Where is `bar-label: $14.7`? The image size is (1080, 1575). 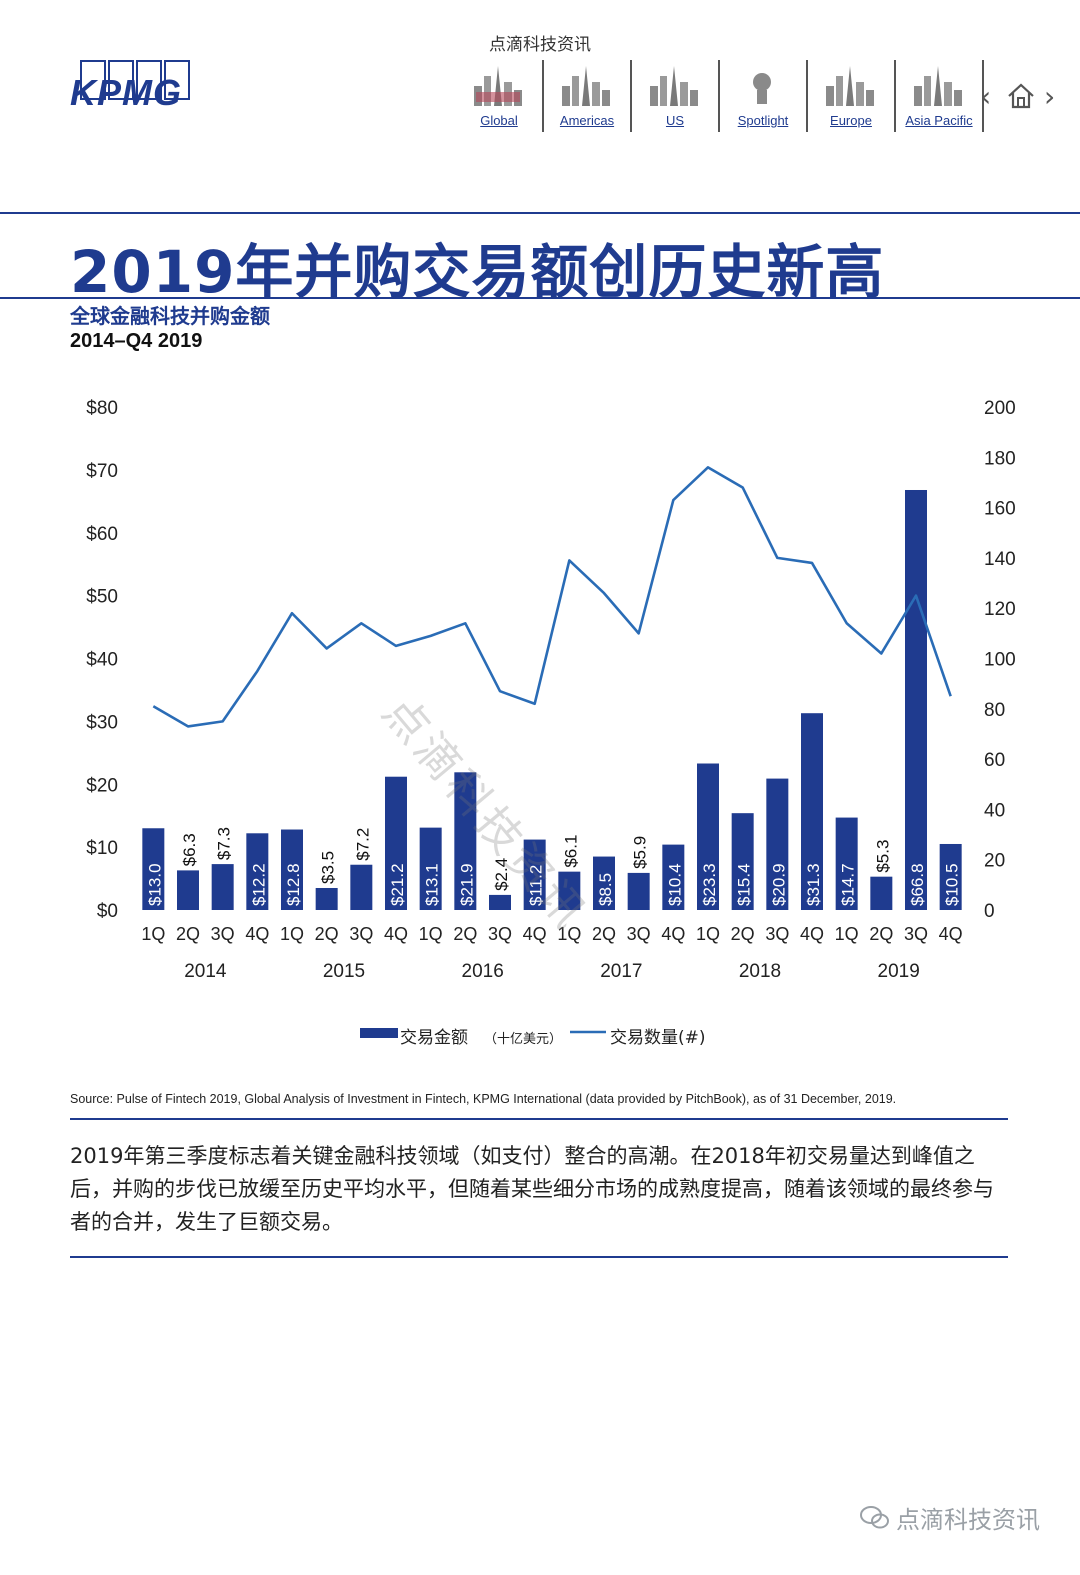 bar-label: $14.7 is located at coordinates (848, 884).